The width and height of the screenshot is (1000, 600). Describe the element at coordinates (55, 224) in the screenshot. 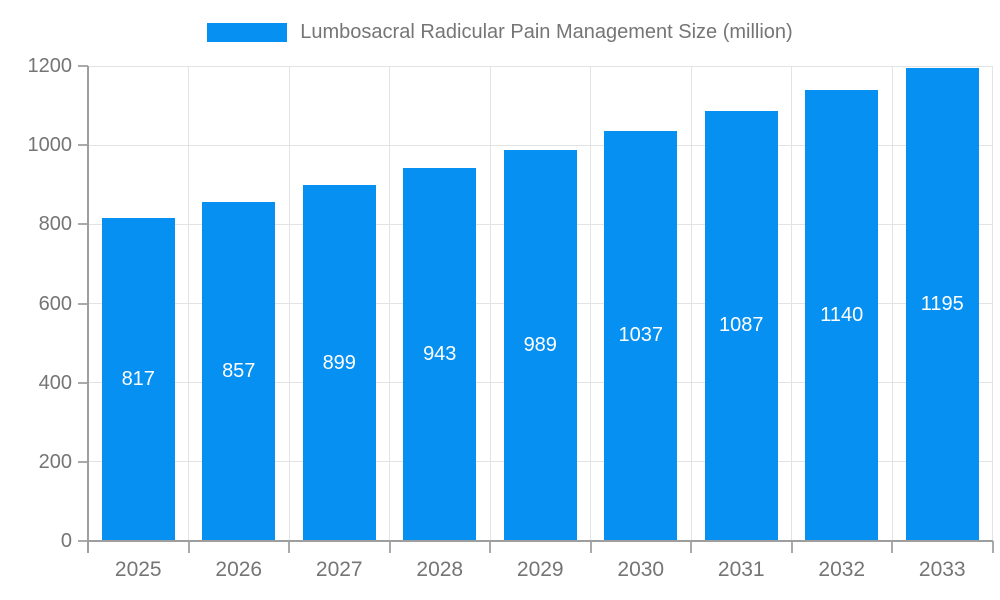

I see `y-axis-tick-label: 800` at that location.